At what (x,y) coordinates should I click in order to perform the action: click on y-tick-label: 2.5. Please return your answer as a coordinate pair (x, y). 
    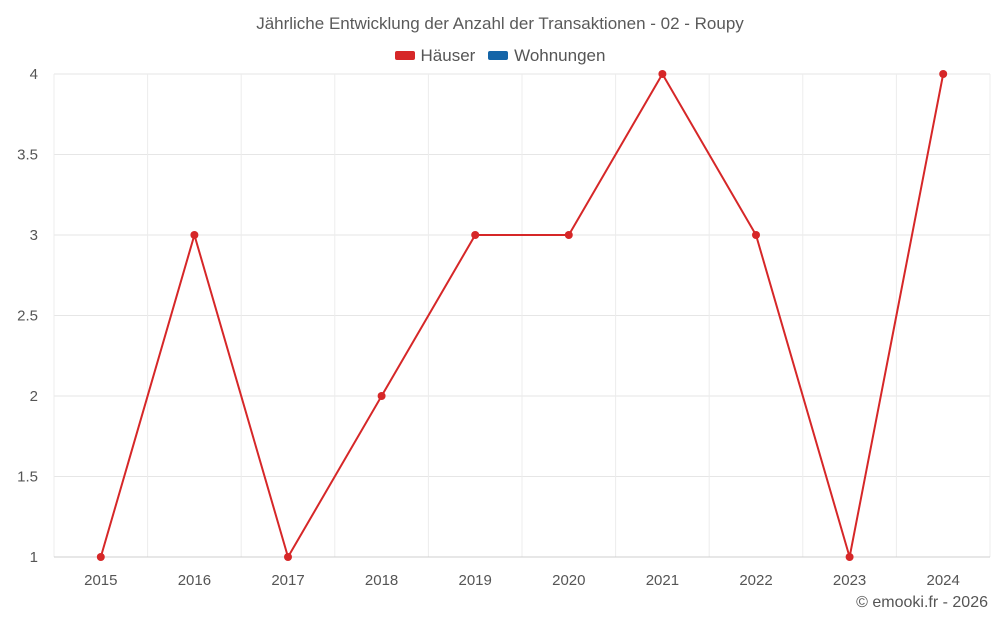
    Looking at the image, I should click on (27, 316).